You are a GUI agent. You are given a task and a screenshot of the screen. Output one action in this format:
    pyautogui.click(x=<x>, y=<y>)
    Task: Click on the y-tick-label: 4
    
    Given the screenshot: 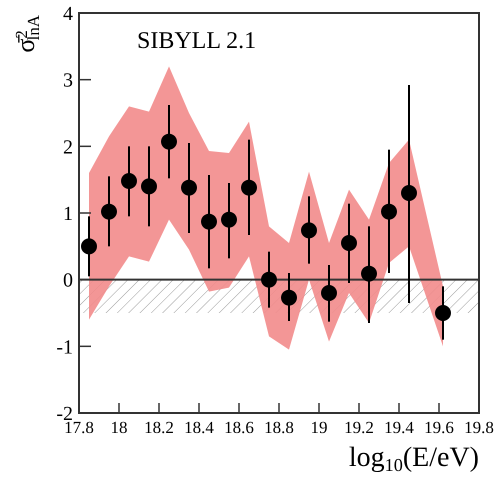 What is the action you would take?
    pyautogui.click(x=68, y=14)
    